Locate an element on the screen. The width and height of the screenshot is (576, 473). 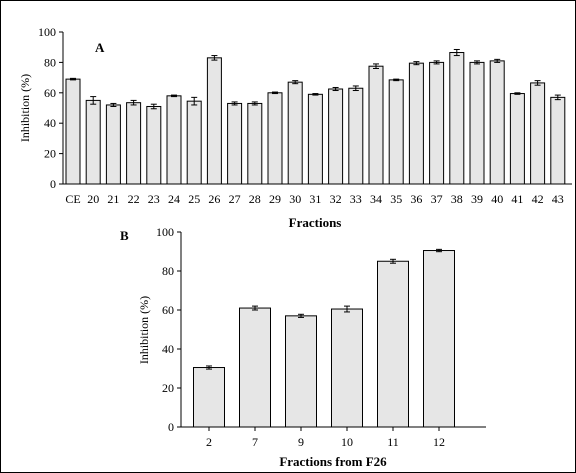
panel-a-y-tick-label: 60 is located at coordinates (50, 93).